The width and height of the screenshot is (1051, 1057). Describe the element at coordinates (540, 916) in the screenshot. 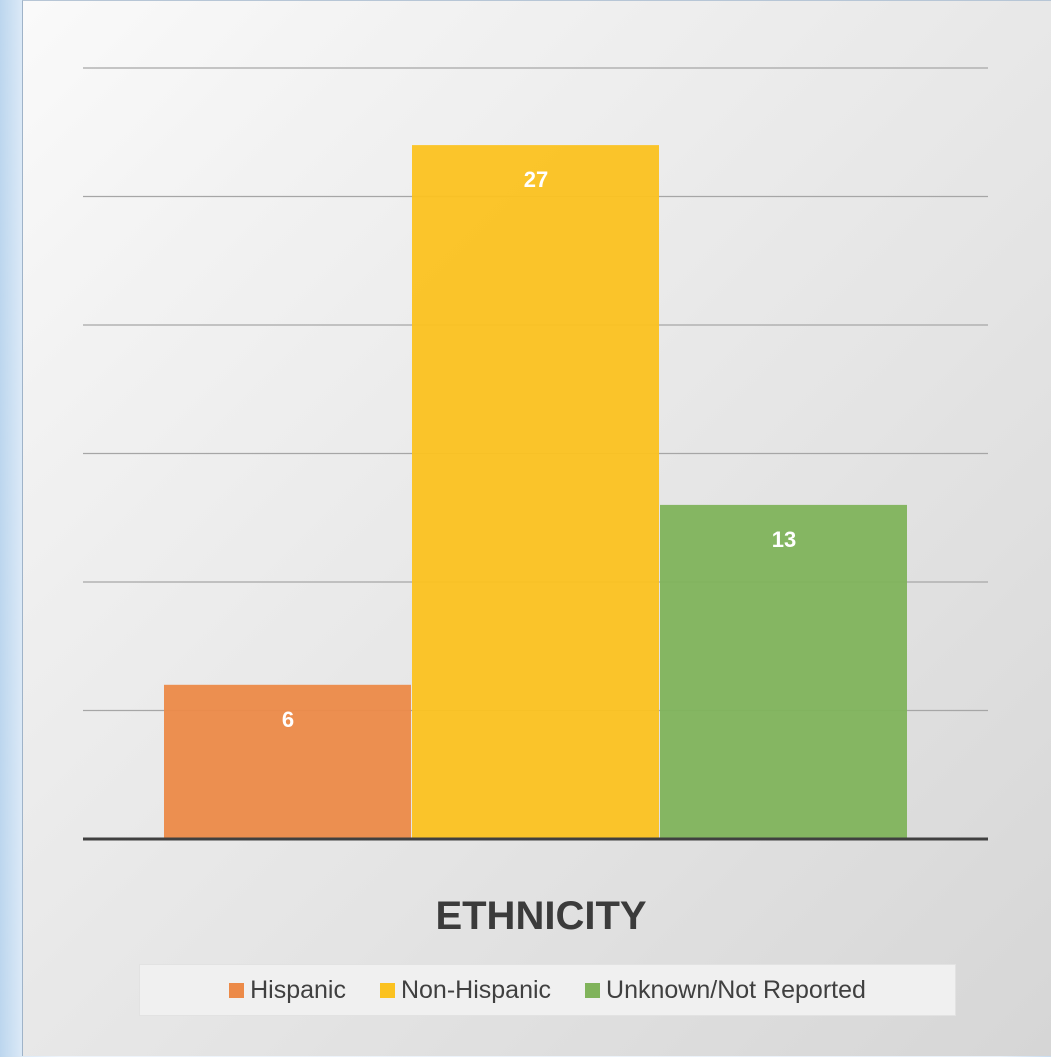

I see `chart-title: ETHNICITY` at that location.